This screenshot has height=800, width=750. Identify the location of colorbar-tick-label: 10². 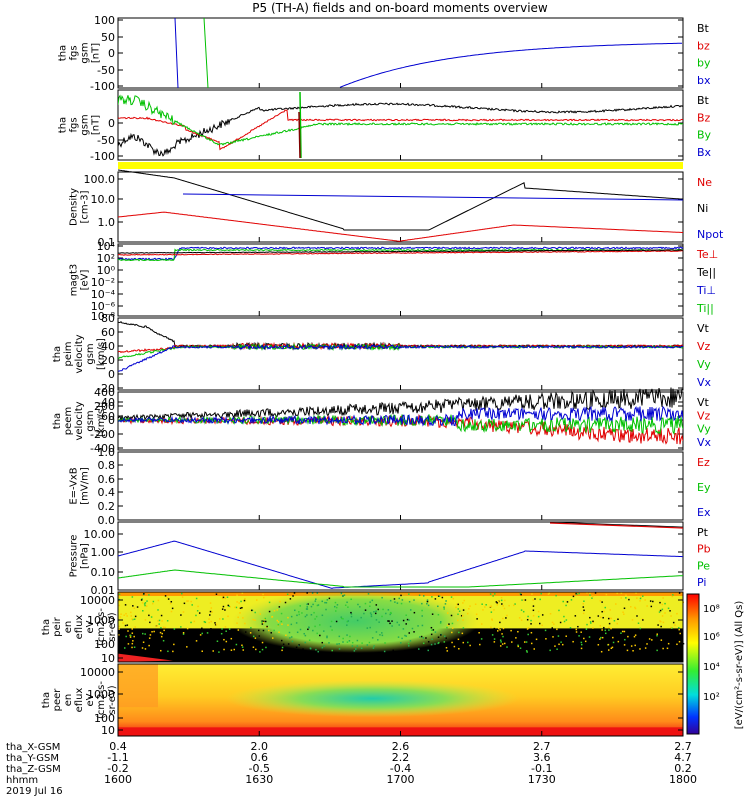
(711, 697).